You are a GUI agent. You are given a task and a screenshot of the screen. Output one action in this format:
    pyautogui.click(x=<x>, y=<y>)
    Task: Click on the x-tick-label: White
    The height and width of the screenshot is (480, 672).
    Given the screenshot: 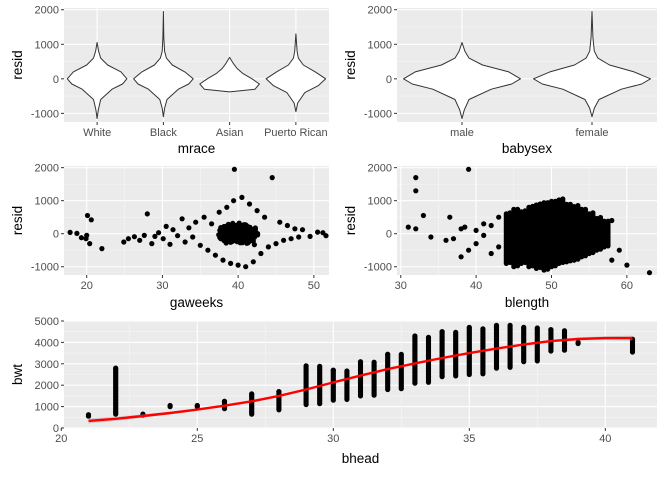 What is the action you would take?
    pyautogui.click(x=97, y=133)
    